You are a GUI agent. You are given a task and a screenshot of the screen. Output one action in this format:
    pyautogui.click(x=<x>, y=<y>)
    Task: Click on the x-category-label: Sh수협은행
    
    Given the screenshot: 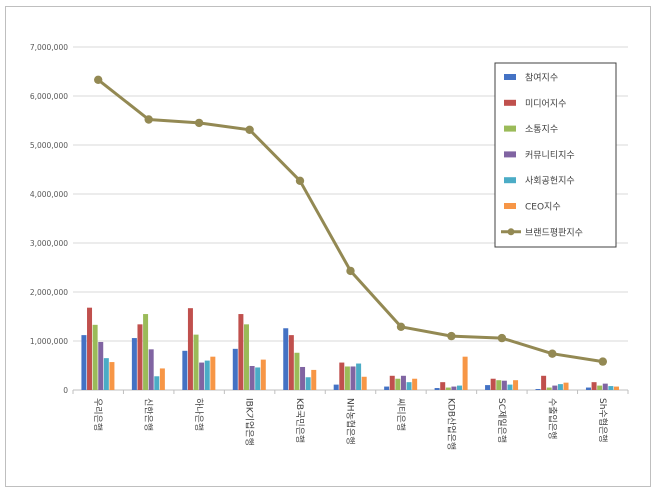 What is the action you would take?
    pyautogui.click(x=603, y=420)
    